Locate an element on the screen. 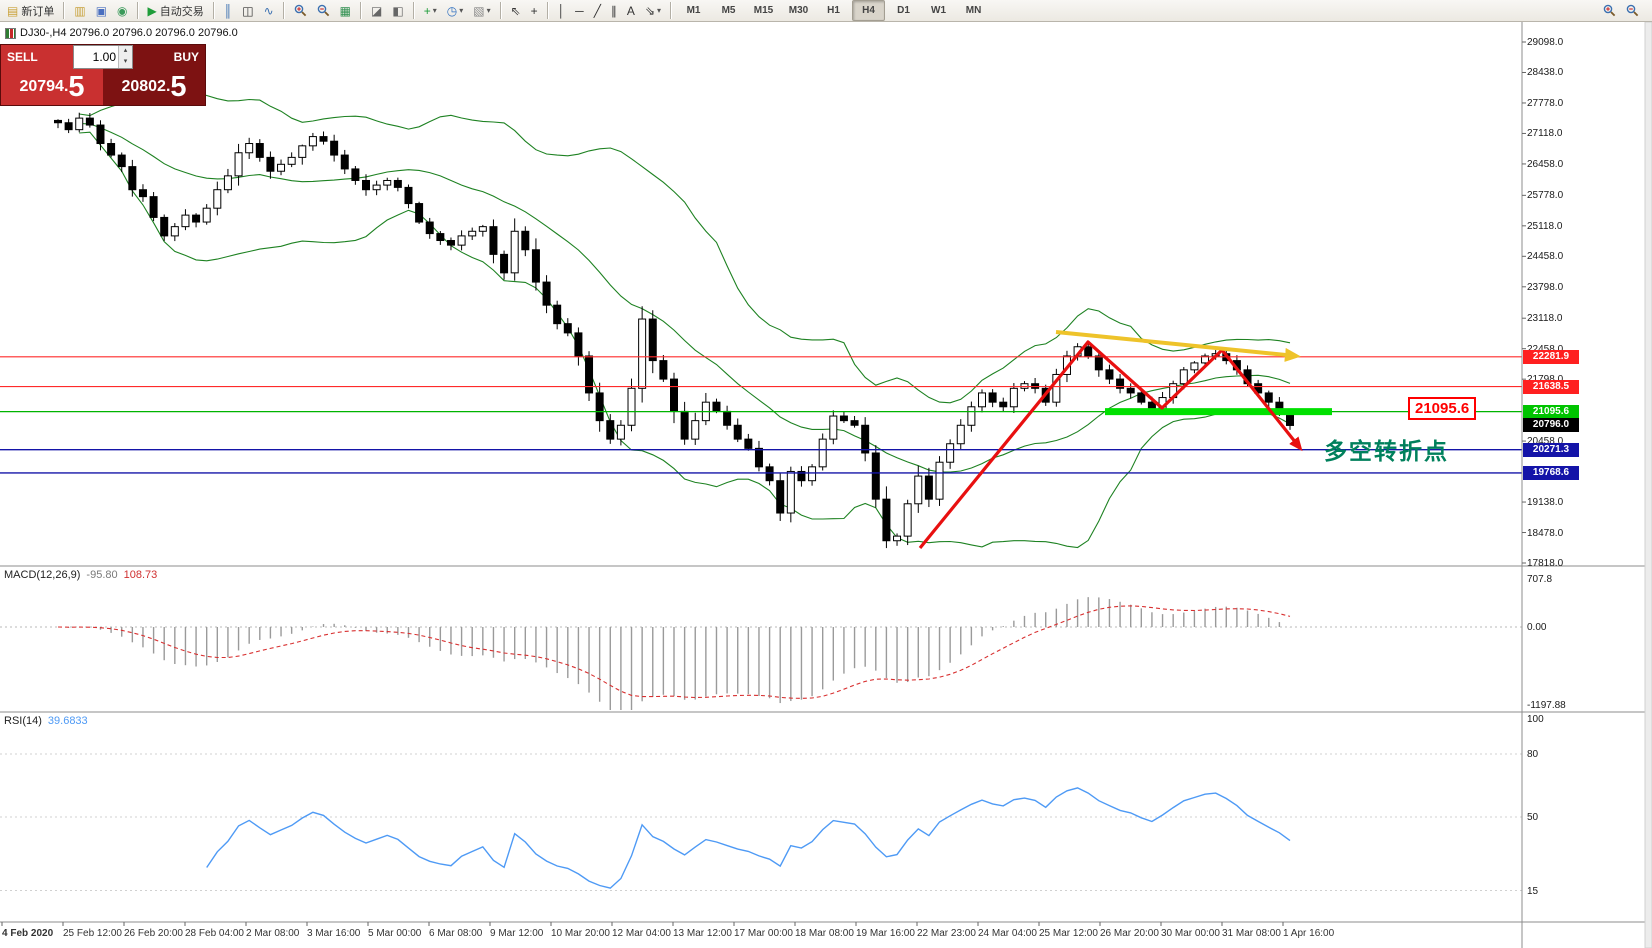 The height and width of the screenshot is (948, 1652). indicator-window-icon: ◪ is located at coordinates (376, 10).